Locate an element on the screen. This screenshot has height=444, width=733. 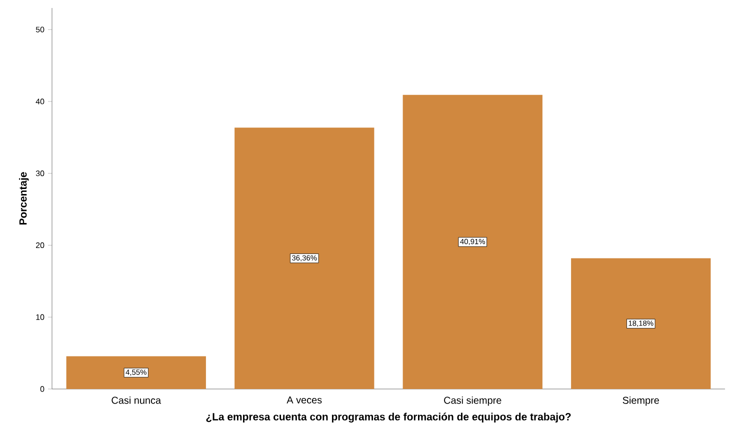
x-tick-label: Casi nunca is located at coordinates (137, 400).